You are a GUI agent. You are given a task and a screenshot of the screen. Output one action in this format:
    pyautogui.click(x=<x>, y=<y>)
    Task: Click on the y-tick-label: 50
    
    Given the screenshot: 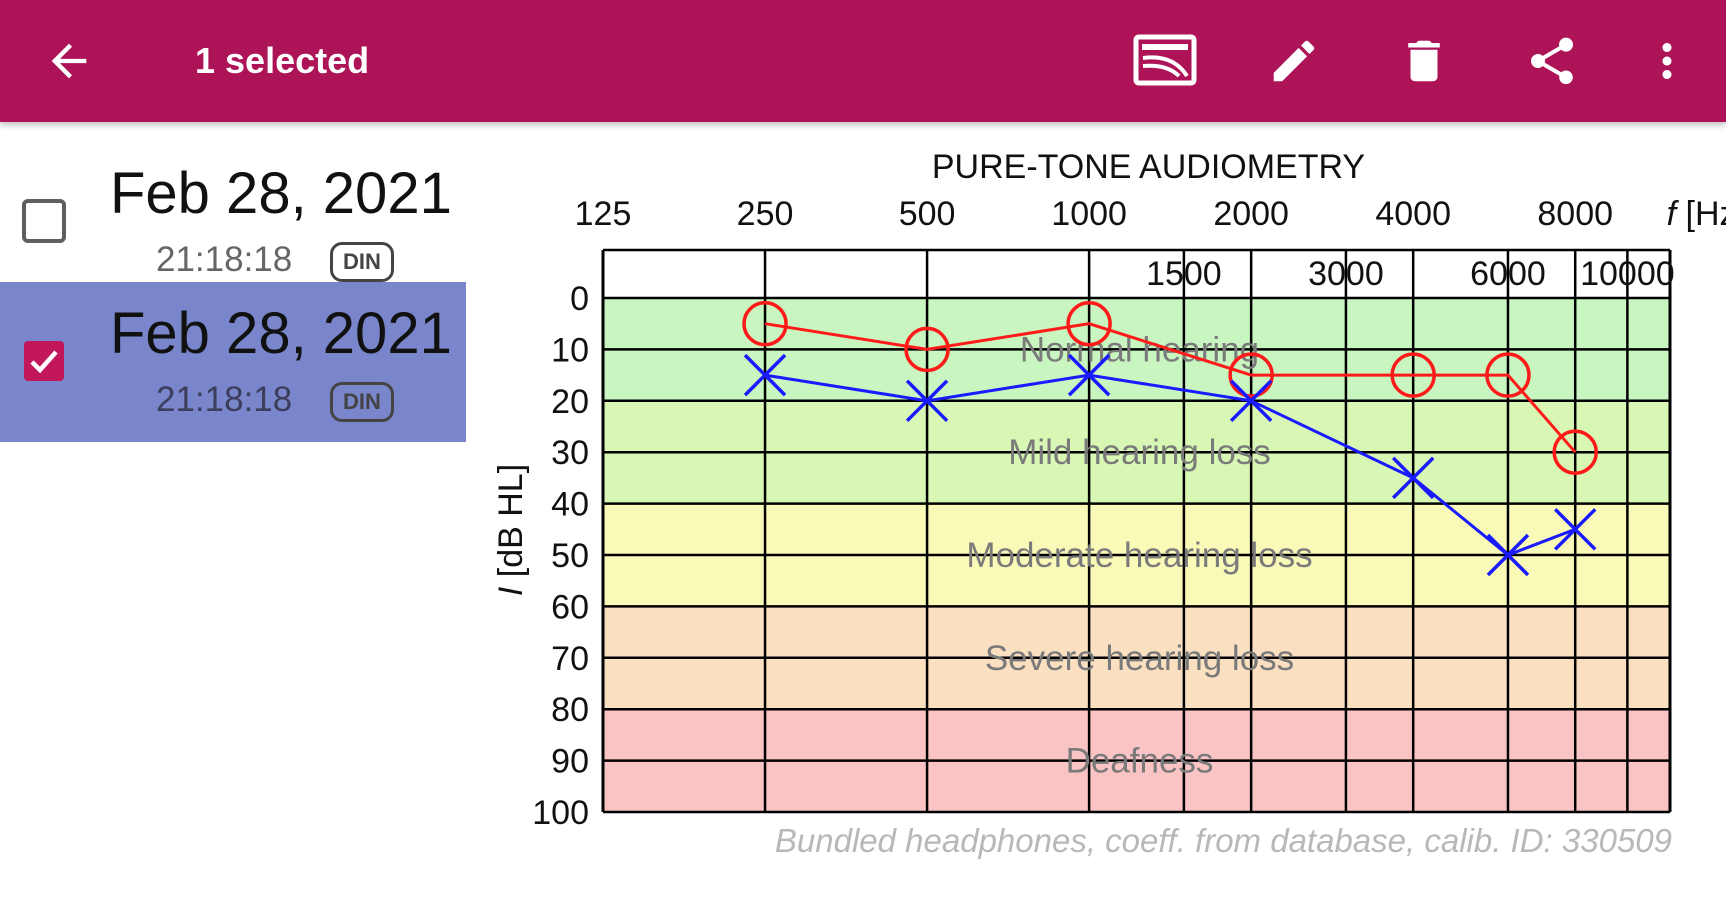 What is the action you would take?
    pyautogui.click(x=570, y=556)
    